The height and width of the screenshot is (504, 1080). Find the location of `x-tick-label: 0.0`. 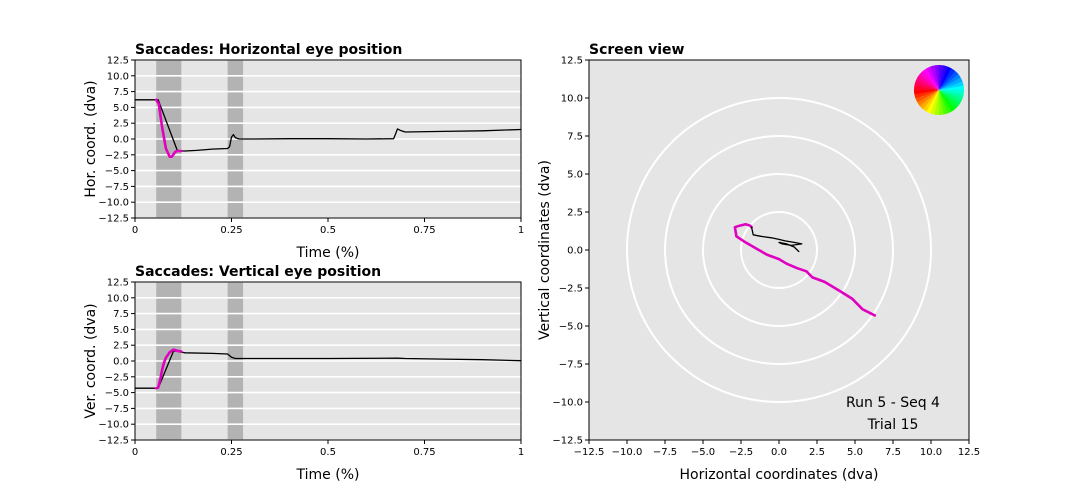

x-tick-label: 0.0 is located at coordinates (779, 452).